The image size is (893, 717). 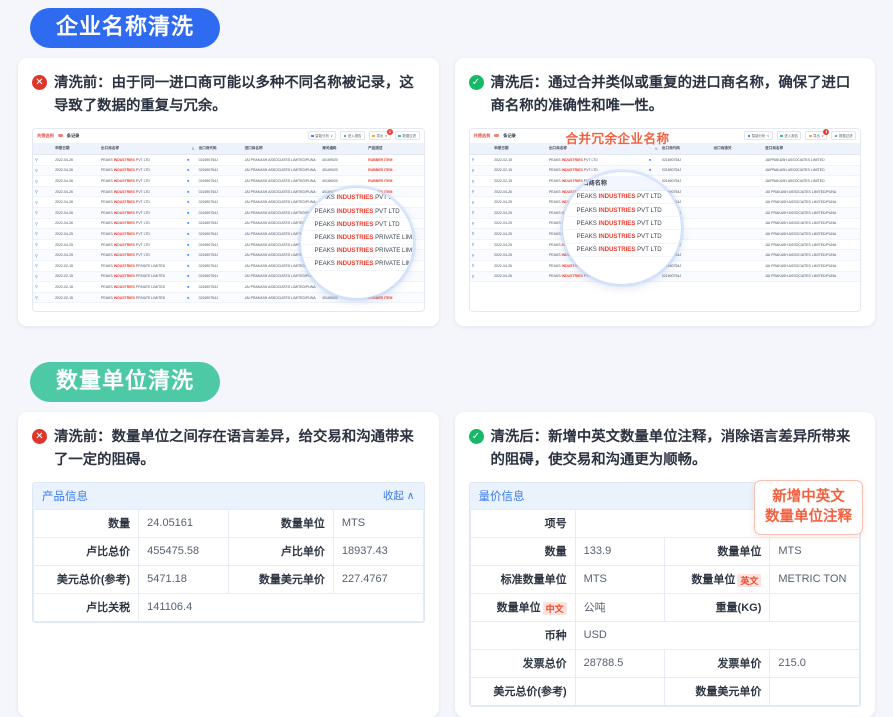 I want to click on toolbar-total-label: 共筛选到, so click(x=482, y=136).